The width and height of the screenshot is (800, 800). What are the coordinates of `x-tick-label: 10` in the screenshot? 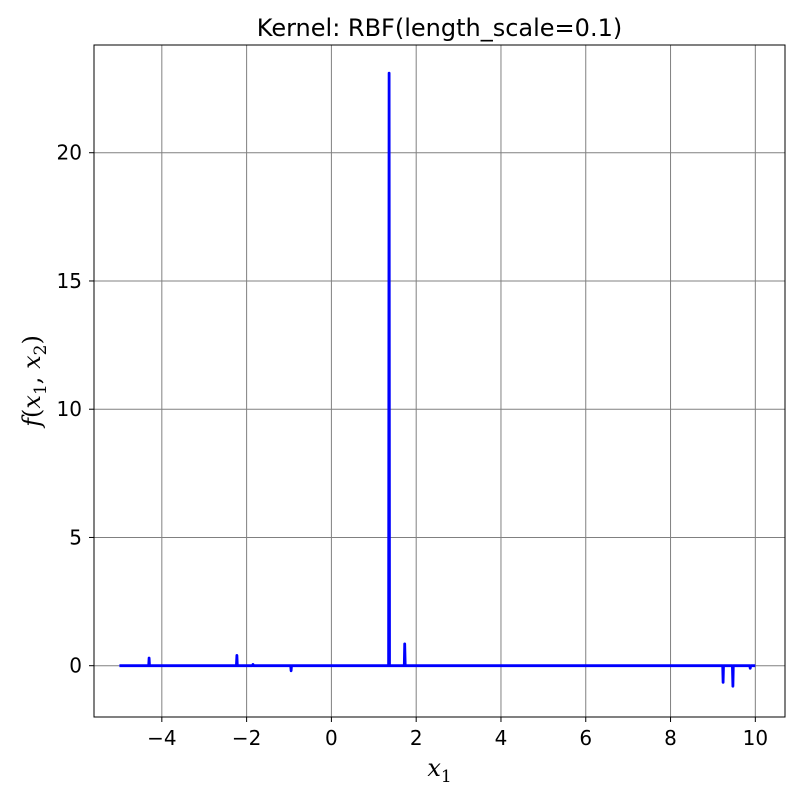 It's located at (755, 738).